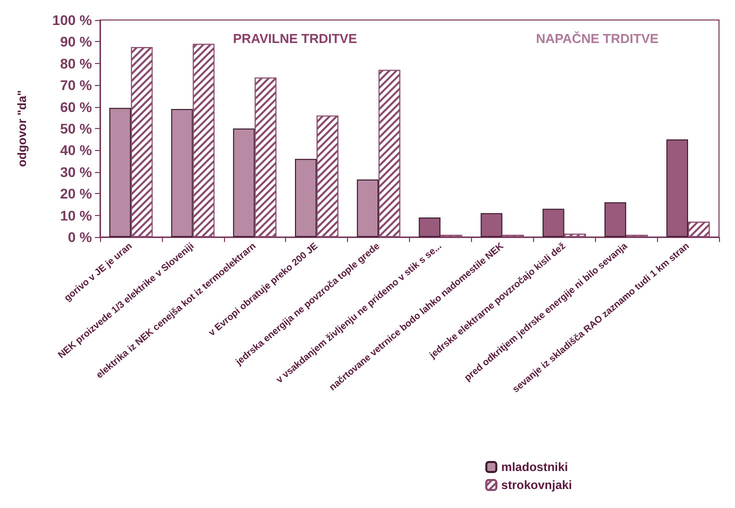 This screenshot has width=735, height=508. Describe the element at coordinates (76, 42) in the screenshot. I see `y-tick-label: 90 %` at that location.